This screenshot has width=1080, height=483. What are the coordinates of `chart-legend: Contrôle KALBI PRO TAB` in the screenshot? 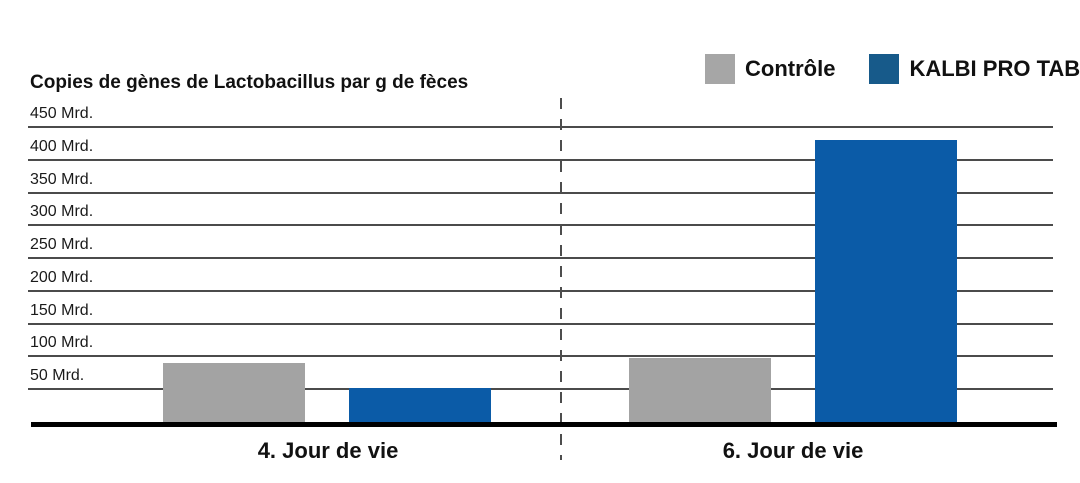 It's located at (892, 69).